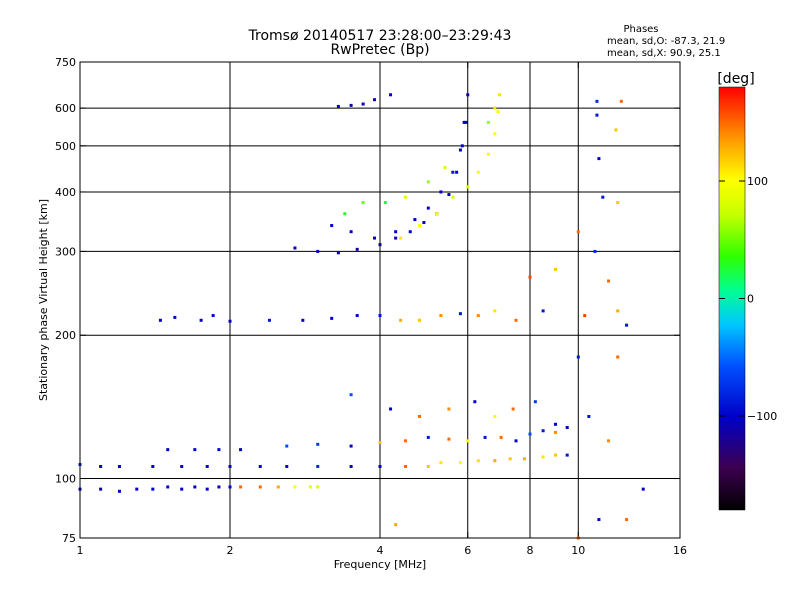  Describe the element at coordinates (762, 416) in the screenshot. I see `colorbar-tick-label: −100` at that location.